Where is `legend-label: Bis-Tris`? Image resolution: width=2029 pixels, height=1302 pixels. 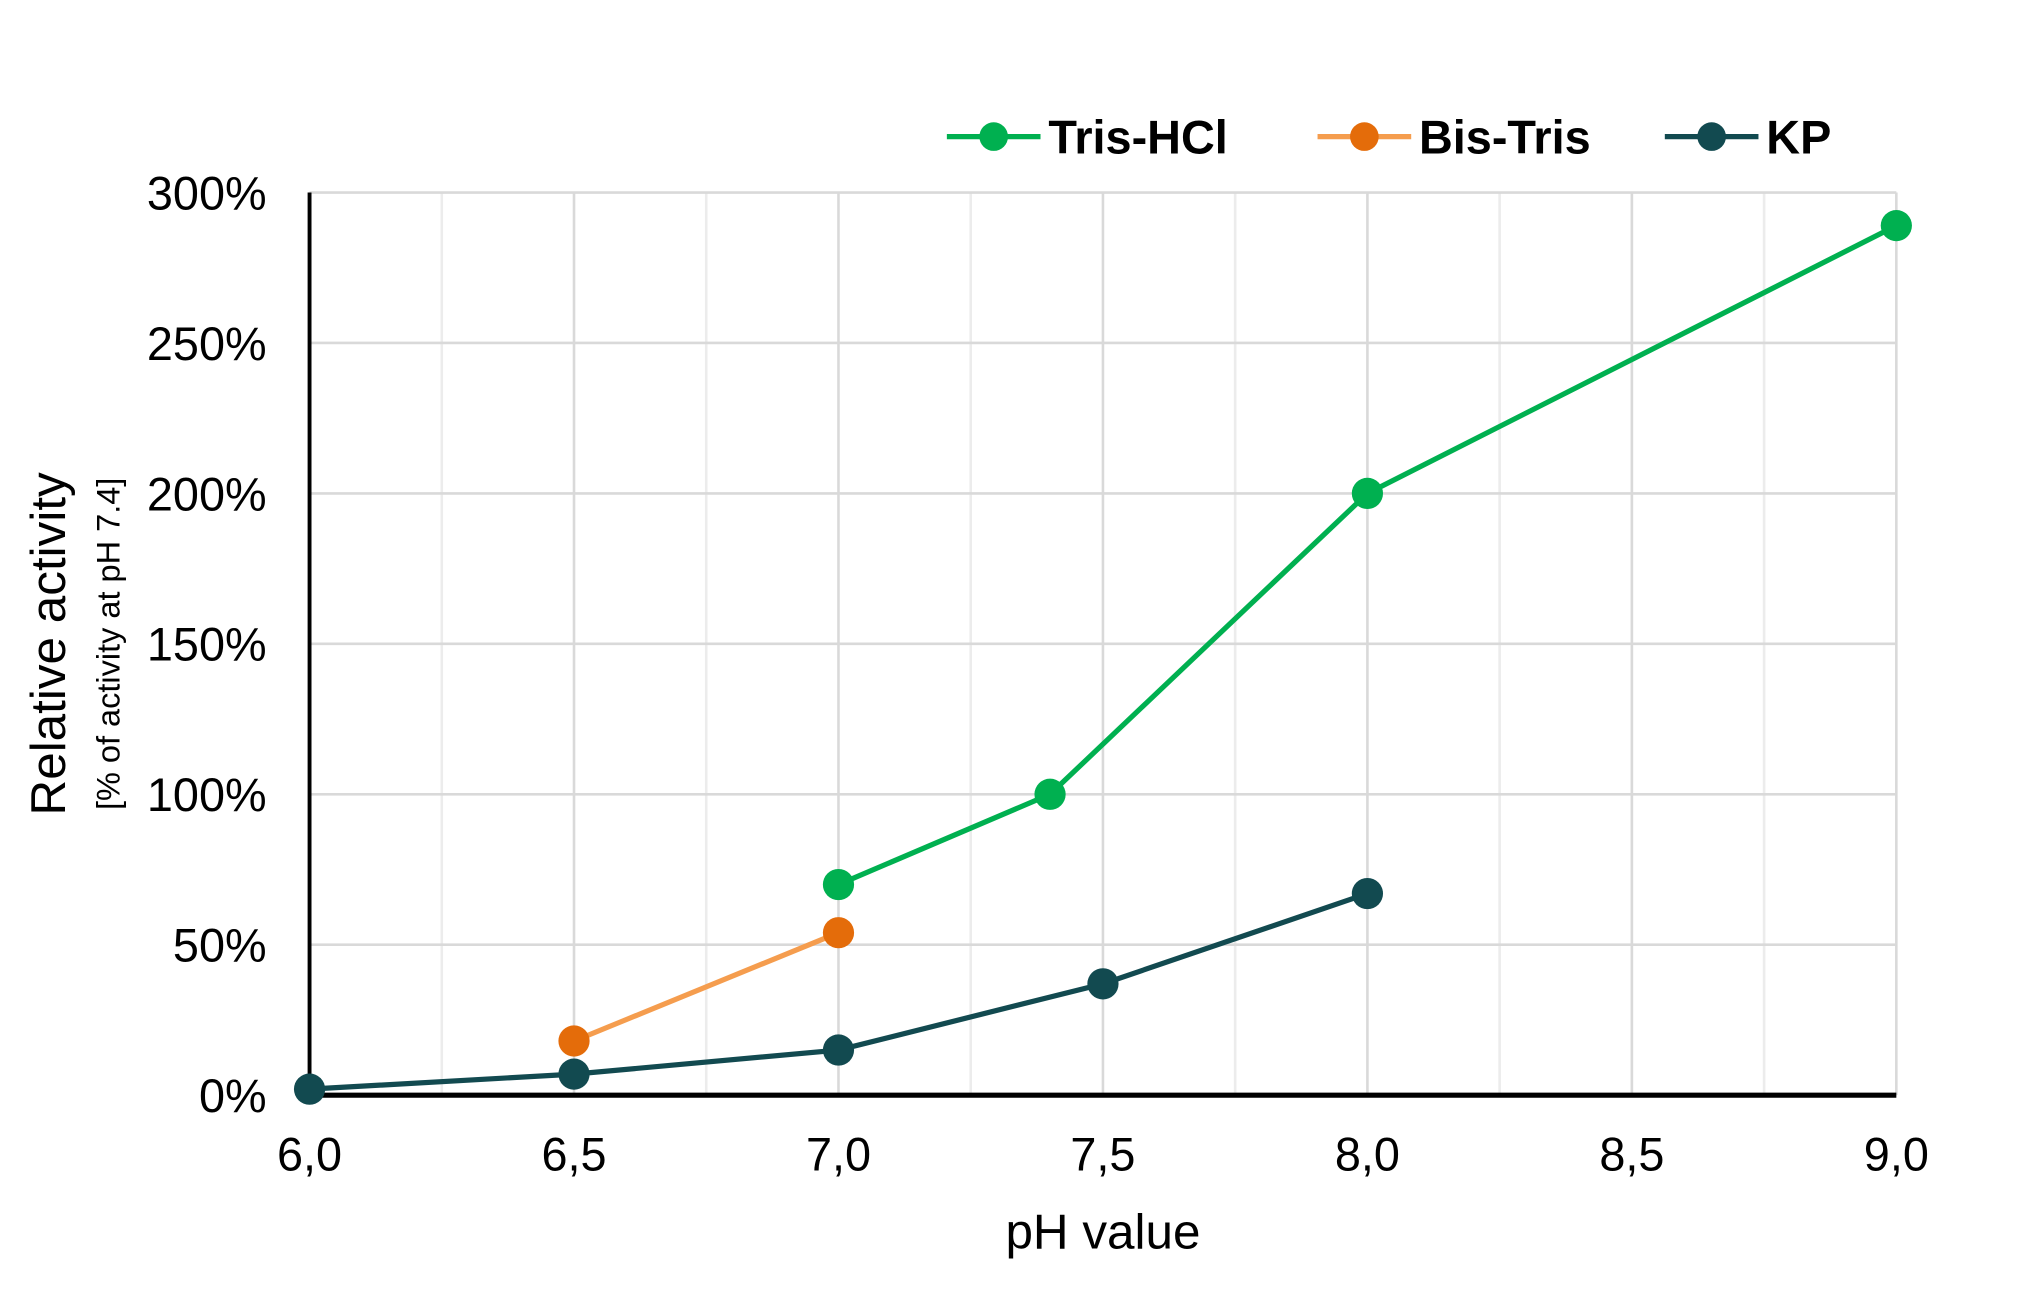
legend-label: Bis-Tris is located at coordinates (1505, 138).